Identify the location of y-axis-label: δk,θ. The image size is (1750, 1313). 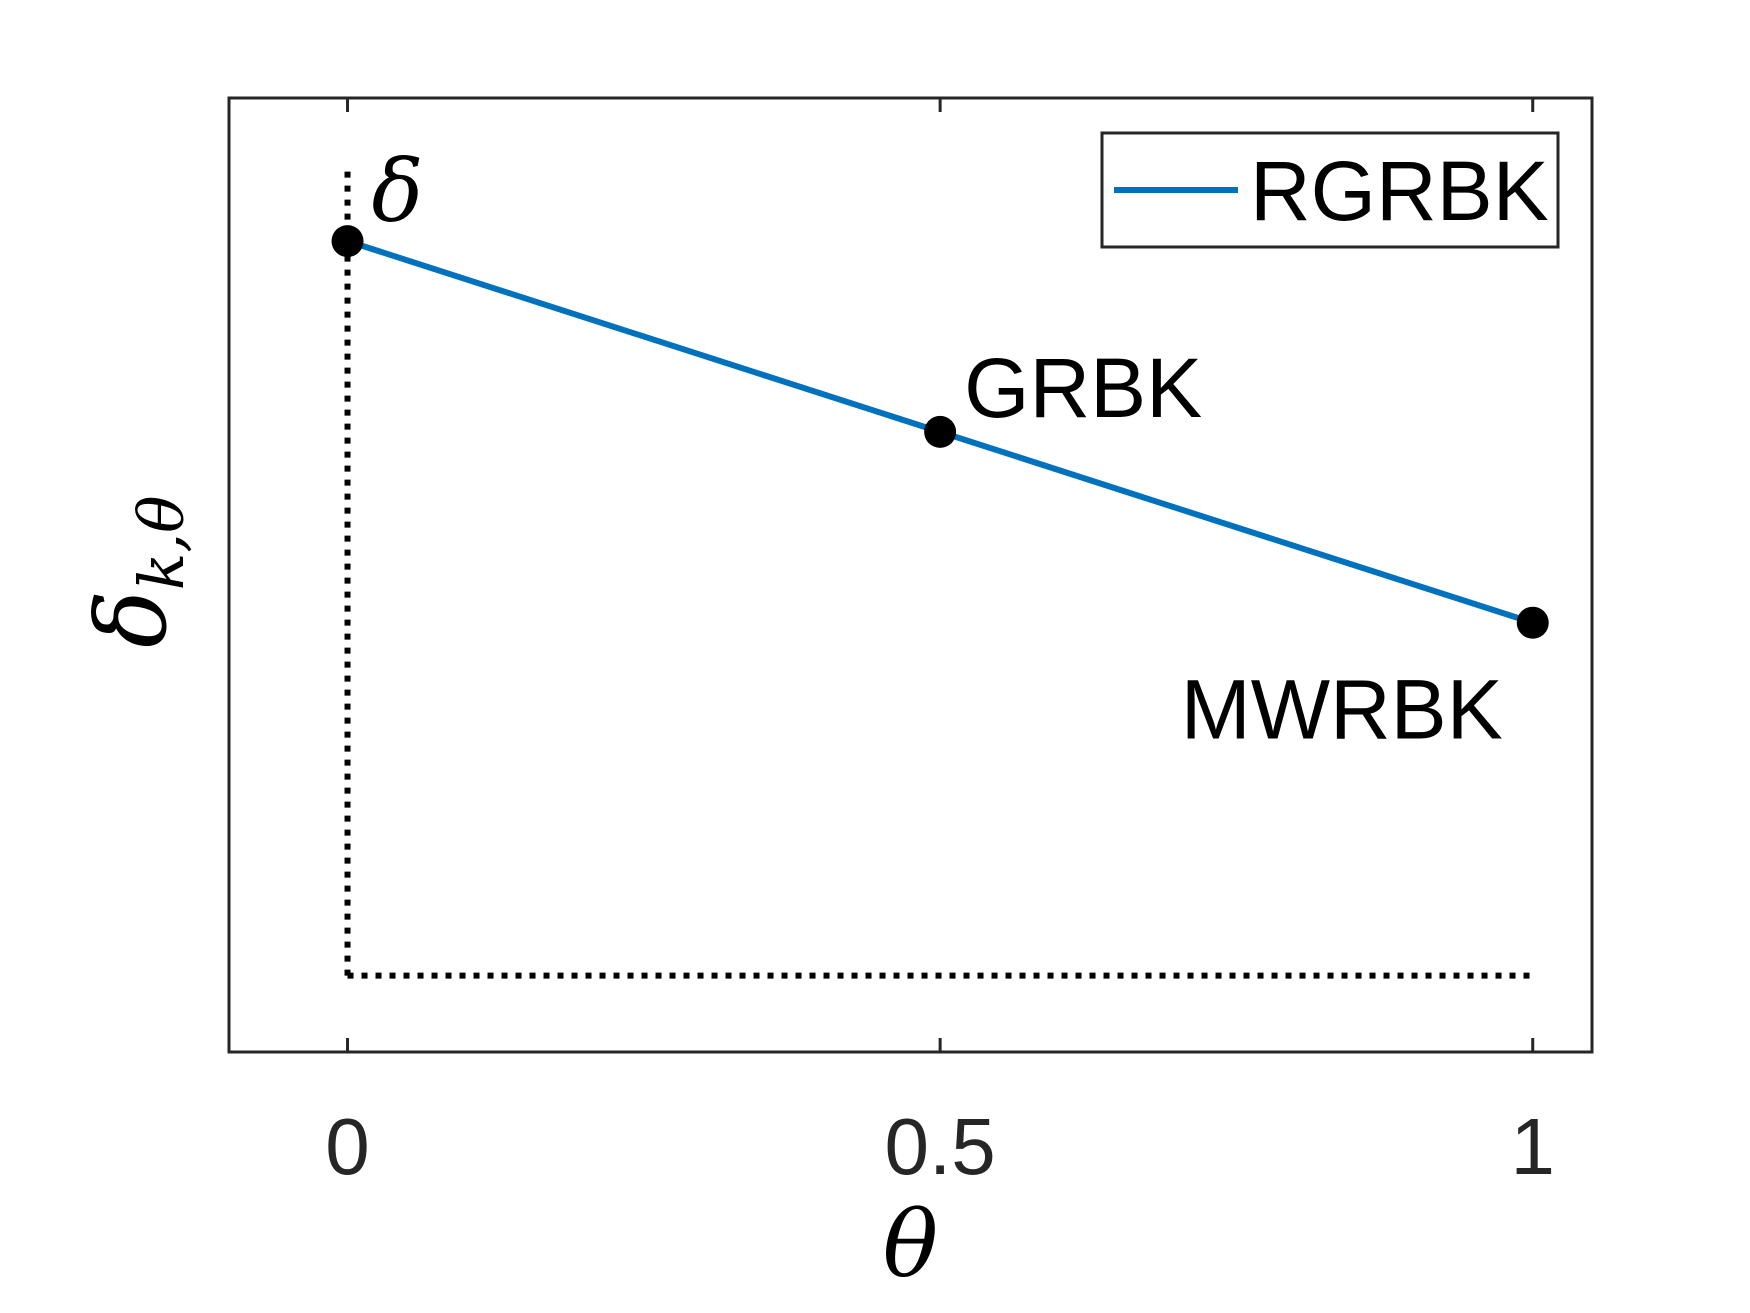
(137, 572).